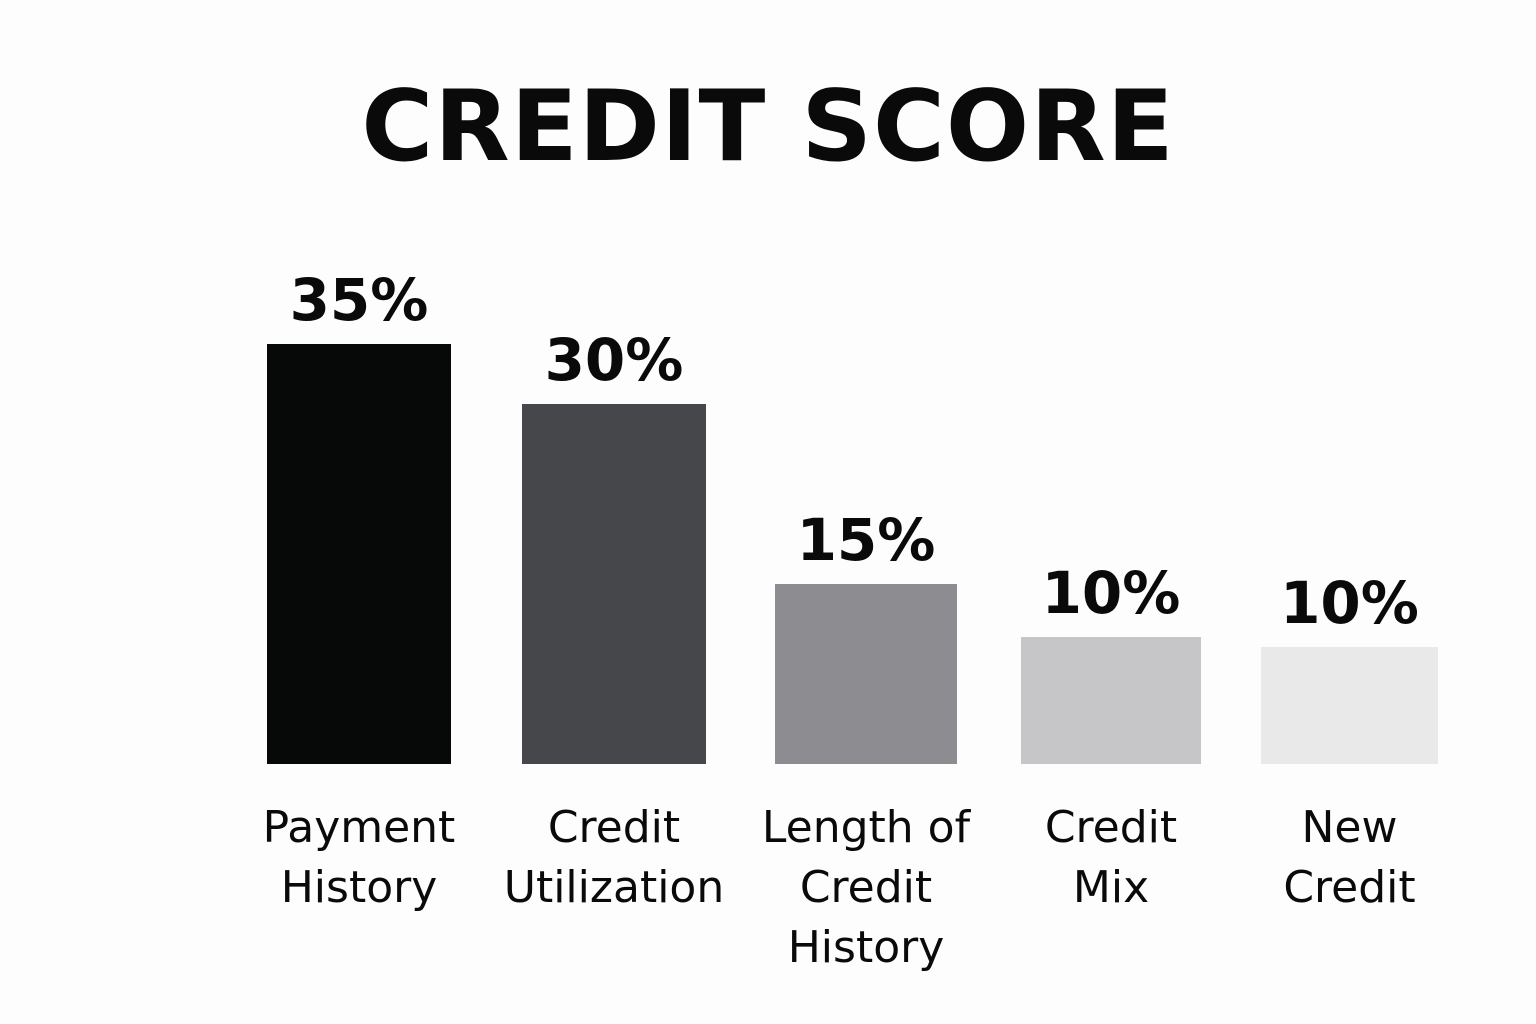  I want to click on category-label-3: Length of Credit History, so click(867, 887).